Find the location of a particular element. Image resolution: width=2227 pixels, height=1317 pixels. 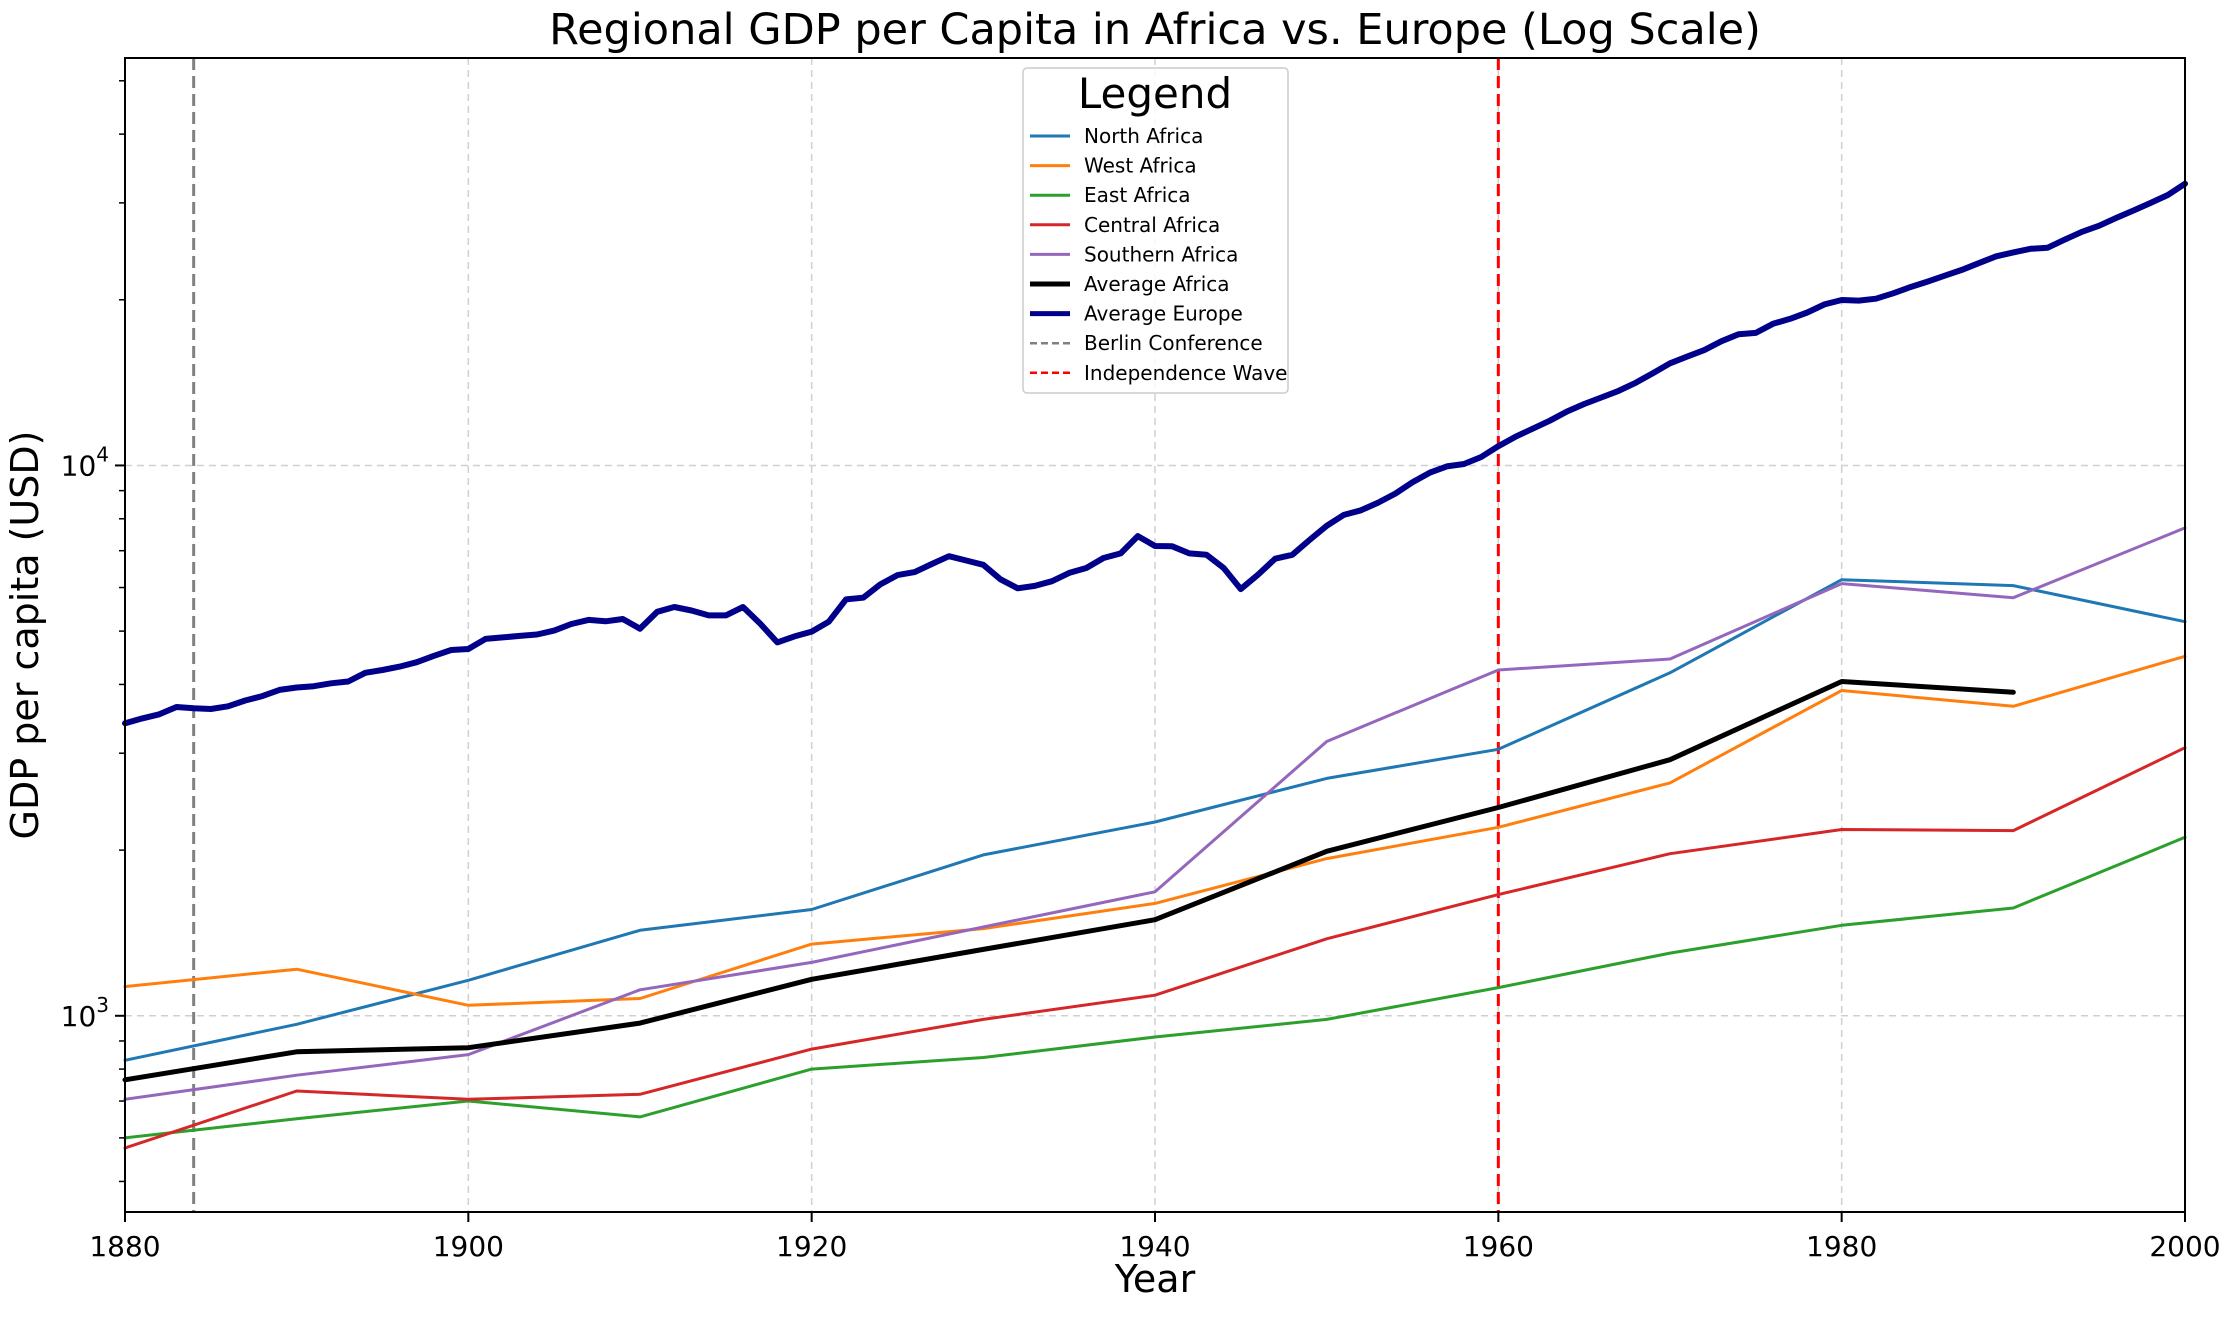

legend-label: Independence Wave is located at coordinates (1185, 373).